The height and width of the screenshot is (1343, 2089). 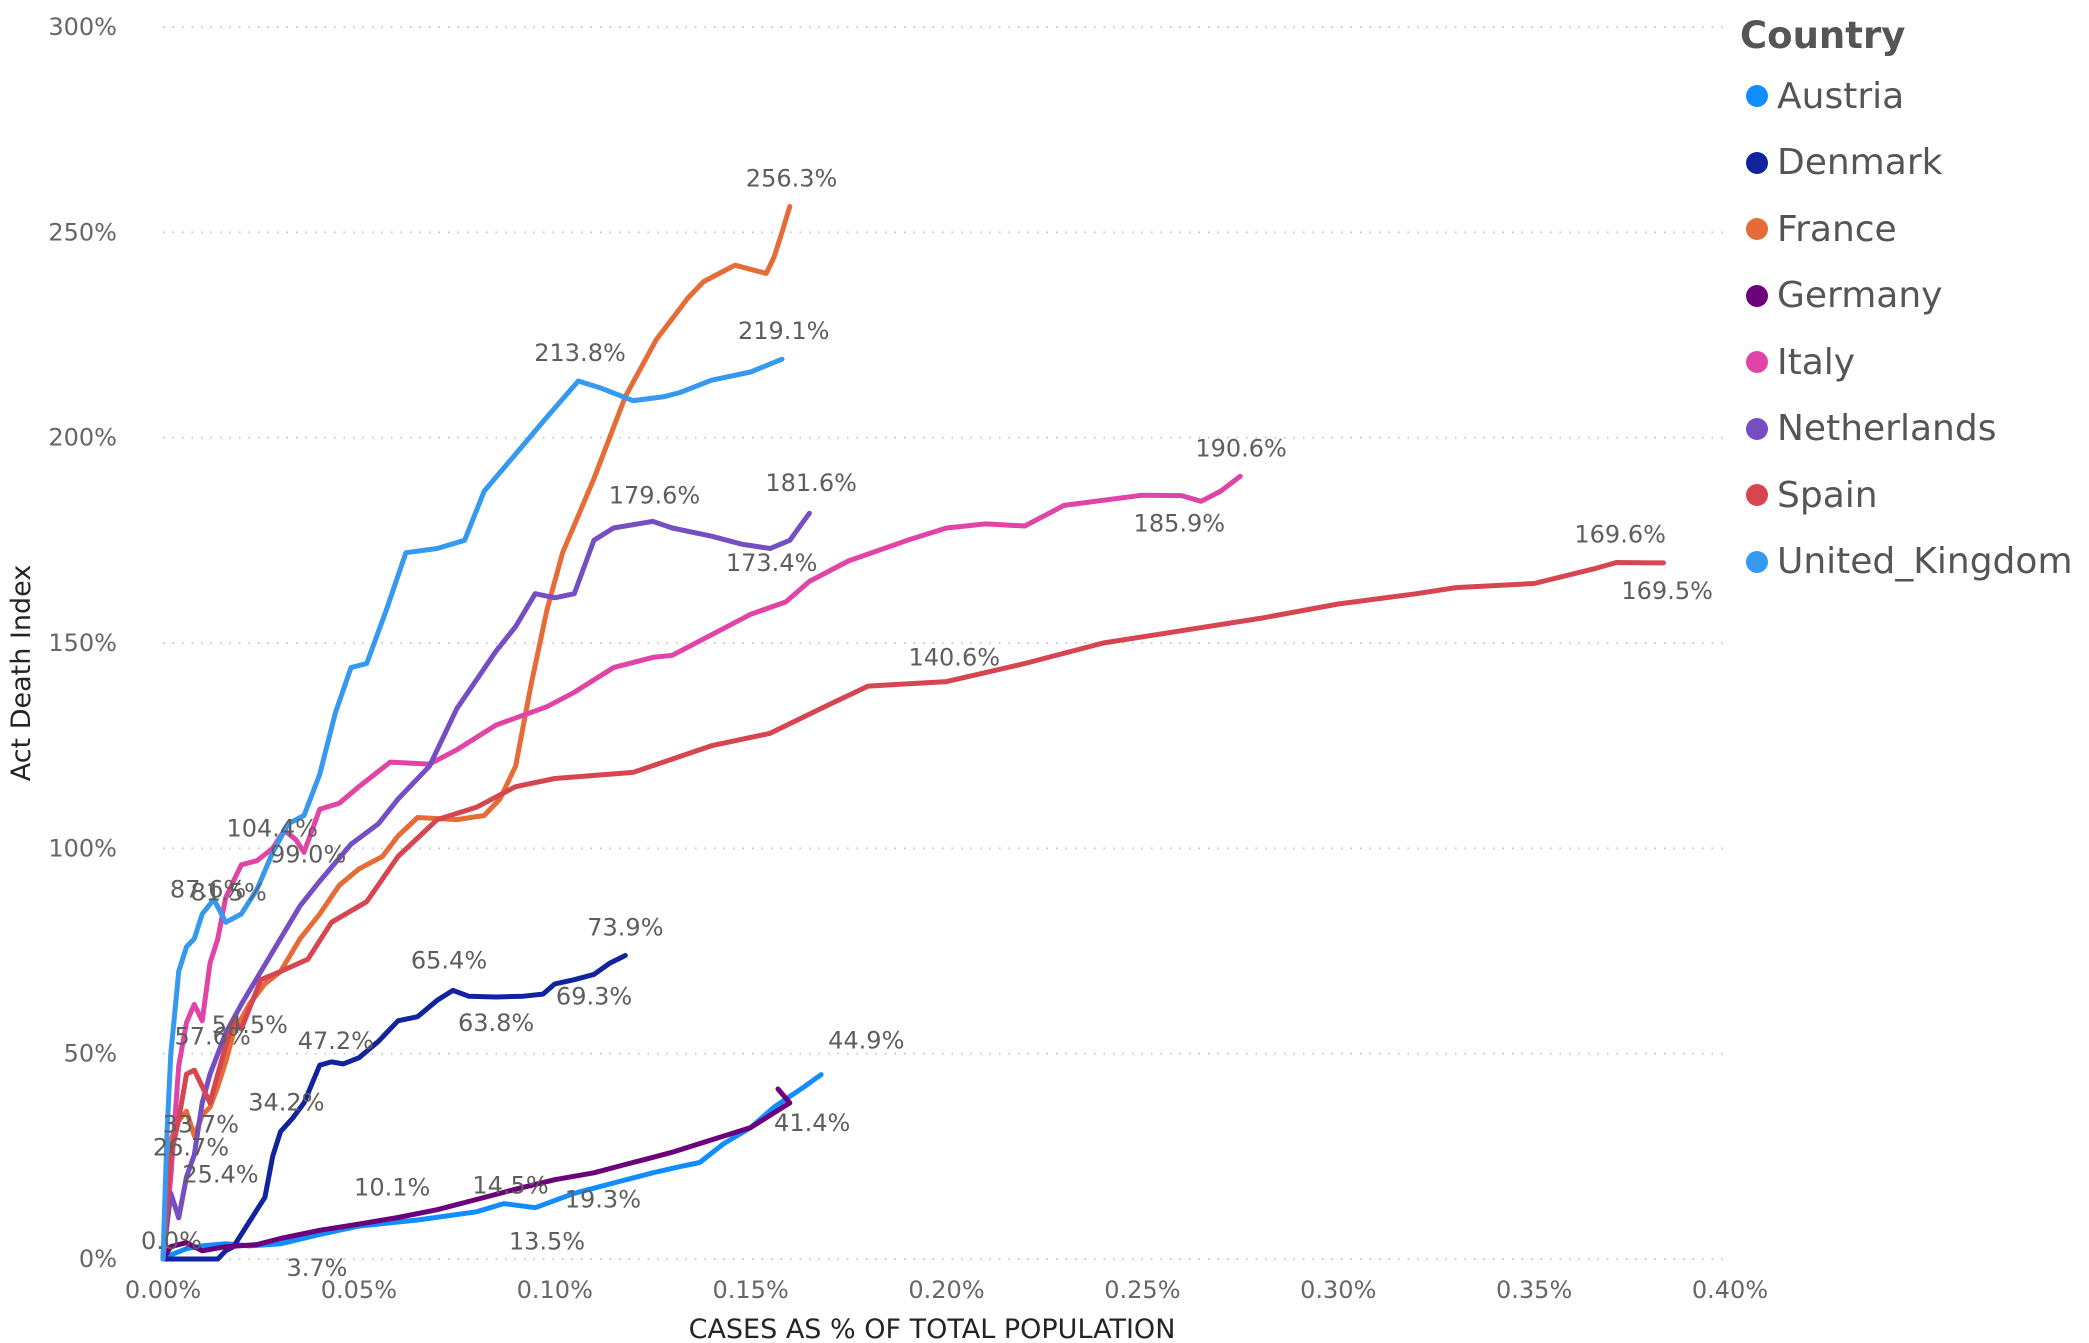 What do you see at coordinates (1837, 229) in the screenshot?
I see `legend-label: France` at bounding box center [1837, 229].